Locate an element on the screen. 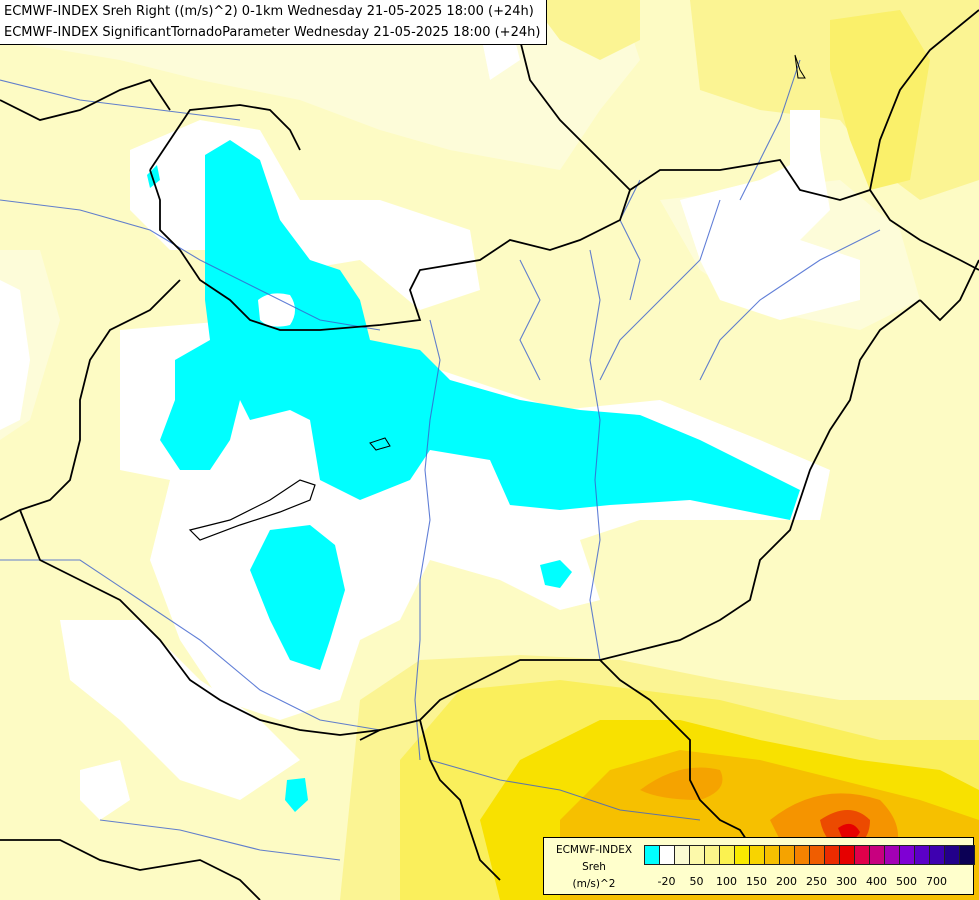  legend-tick-label: 500 is located at coordinates (906, 881).